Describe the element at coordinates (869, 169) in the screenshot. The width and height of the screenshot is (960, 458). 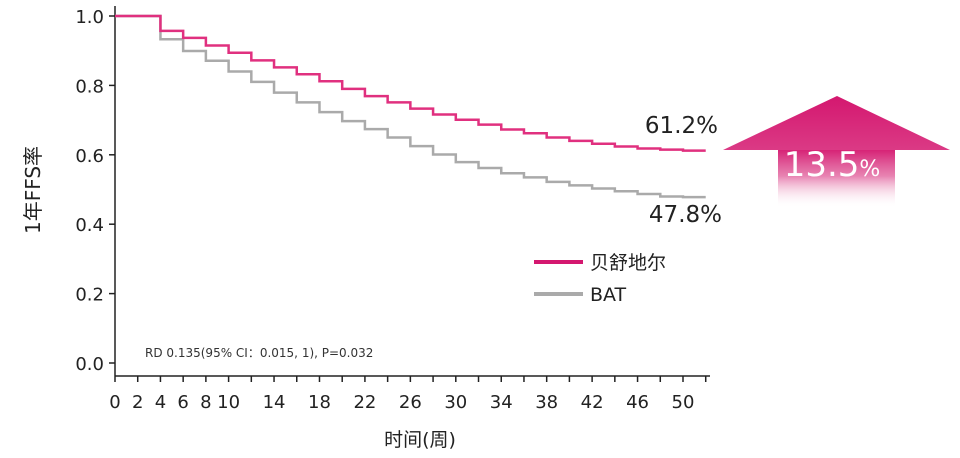
I see `difference-unit: %` at that location.